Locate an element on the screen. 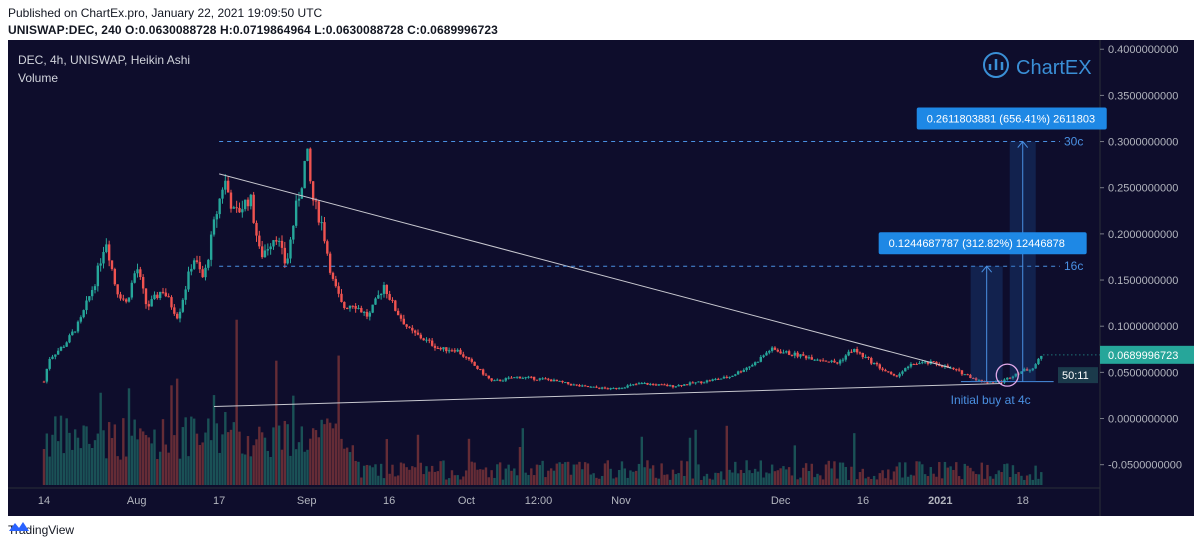 The width and height of the screenshot is (1200, 547). measure-label: 0.1244687787 (312.82%) 12446878 is located at coordinates (977, 244).